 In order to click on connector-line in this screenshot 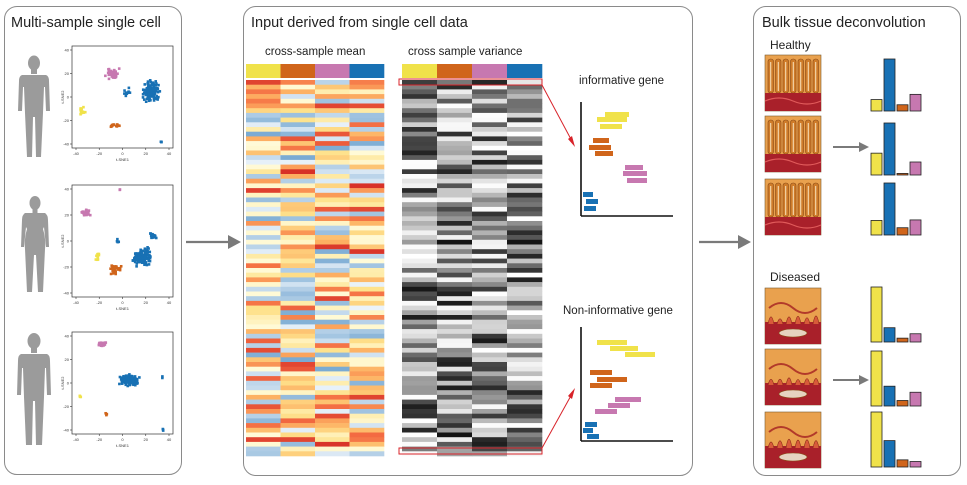, I will do `click(557, 114)`.